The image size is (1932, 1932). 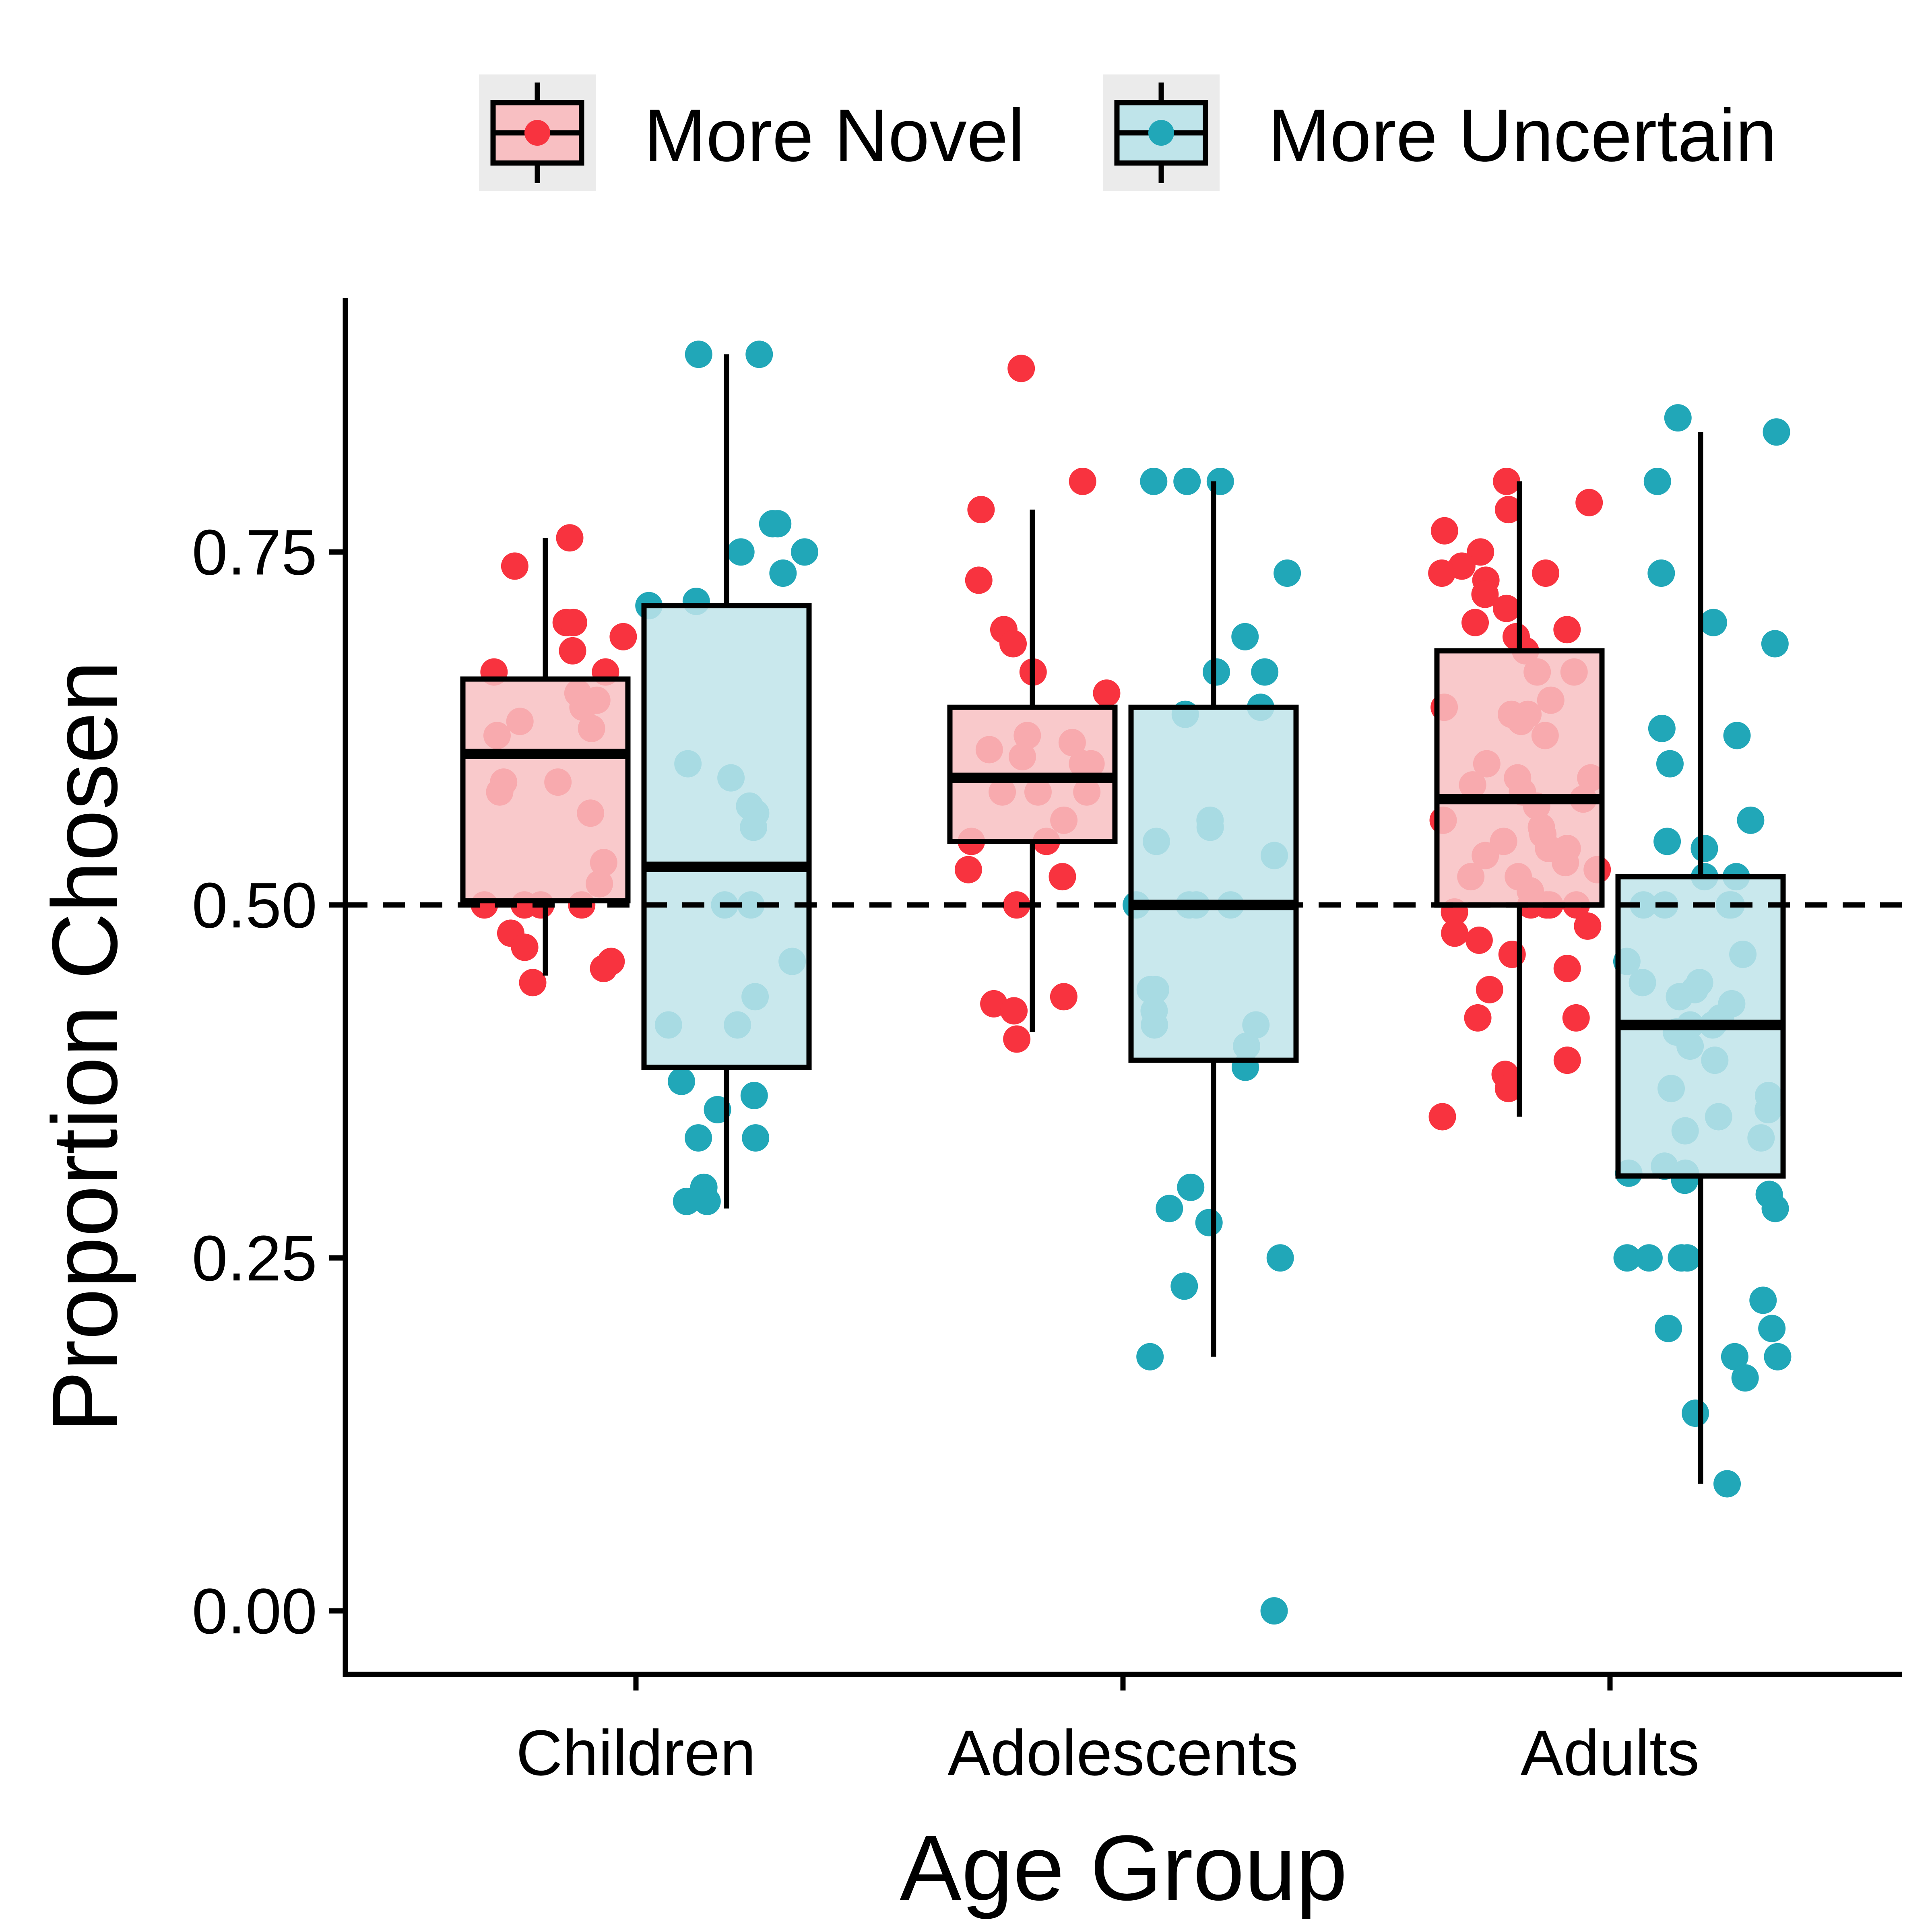 I want to click on legend-label: More Novel, so click(x=834, y=135).